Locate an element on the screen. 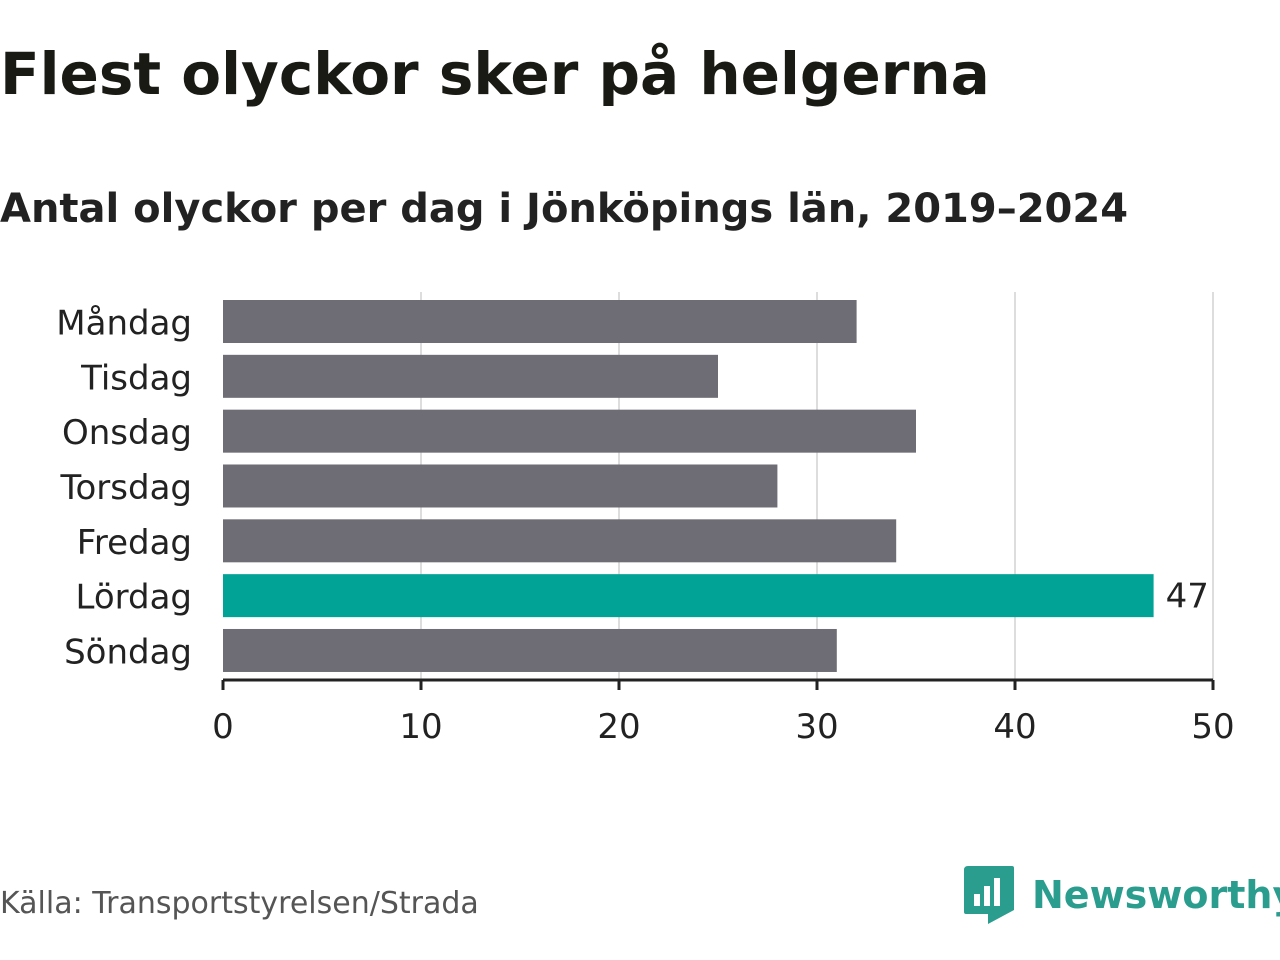 This screenshot has width=1280, height=960. x-tick-label: 50 is located at coordinates (1212, 727).